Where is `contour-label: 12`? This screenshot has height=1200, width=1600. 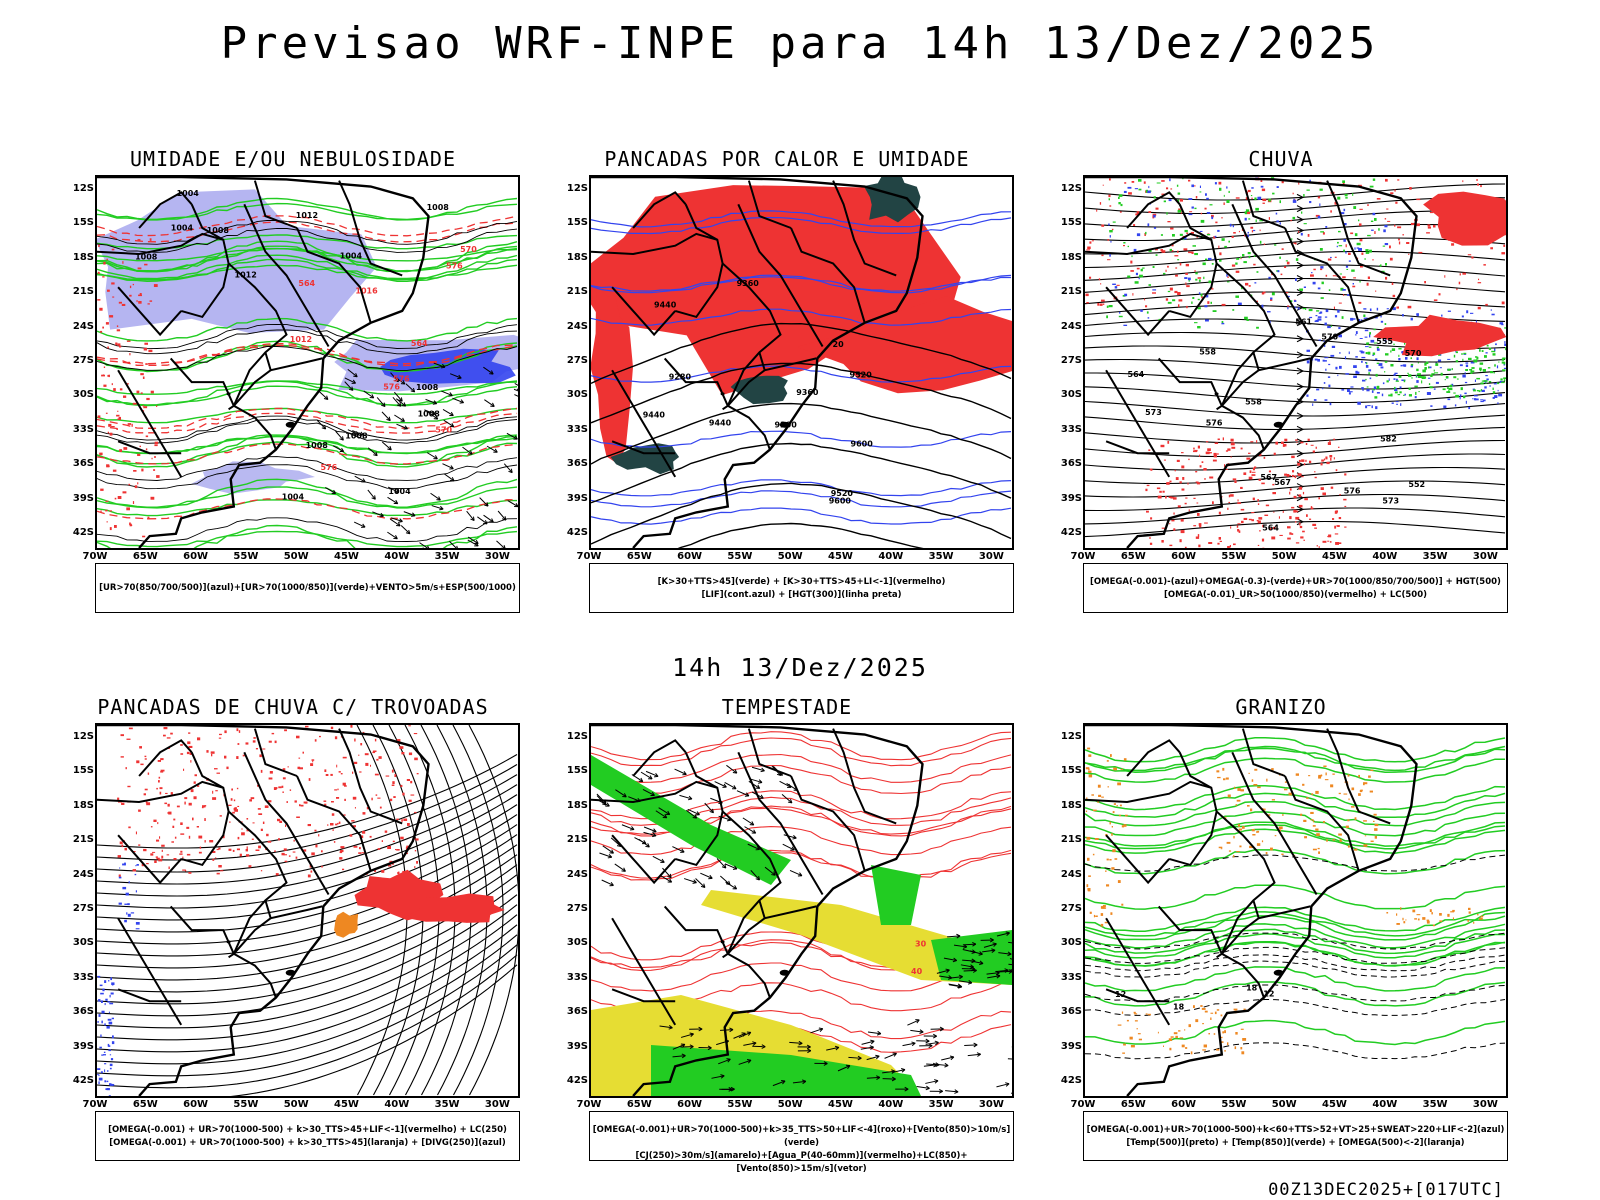
contour-label: 12 is located at coordinates (1268, 993).